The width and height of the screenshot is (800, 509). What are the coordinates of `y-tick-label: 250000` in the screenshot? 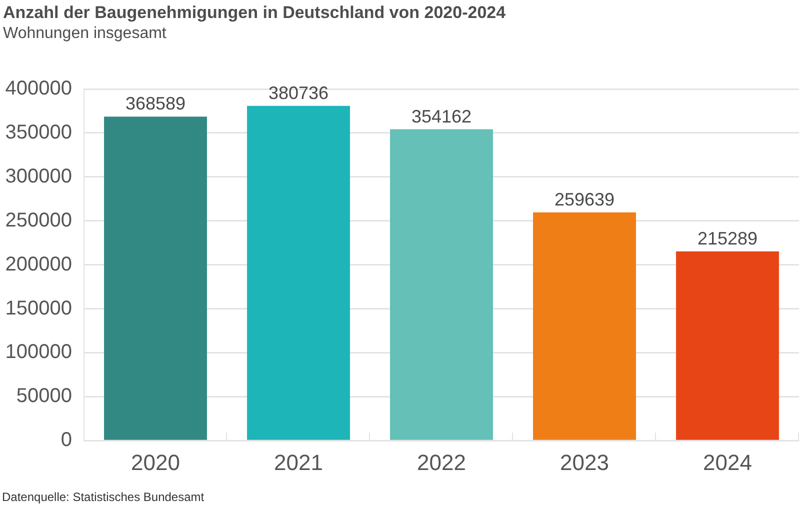 It's located at (38, 220).